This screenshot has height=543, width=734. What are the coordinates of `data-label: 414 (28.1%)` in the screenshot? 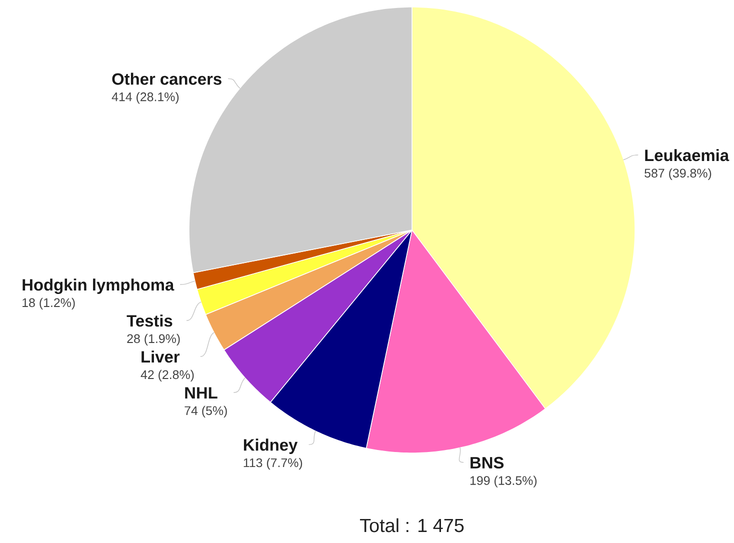 It's located at (145, 98).